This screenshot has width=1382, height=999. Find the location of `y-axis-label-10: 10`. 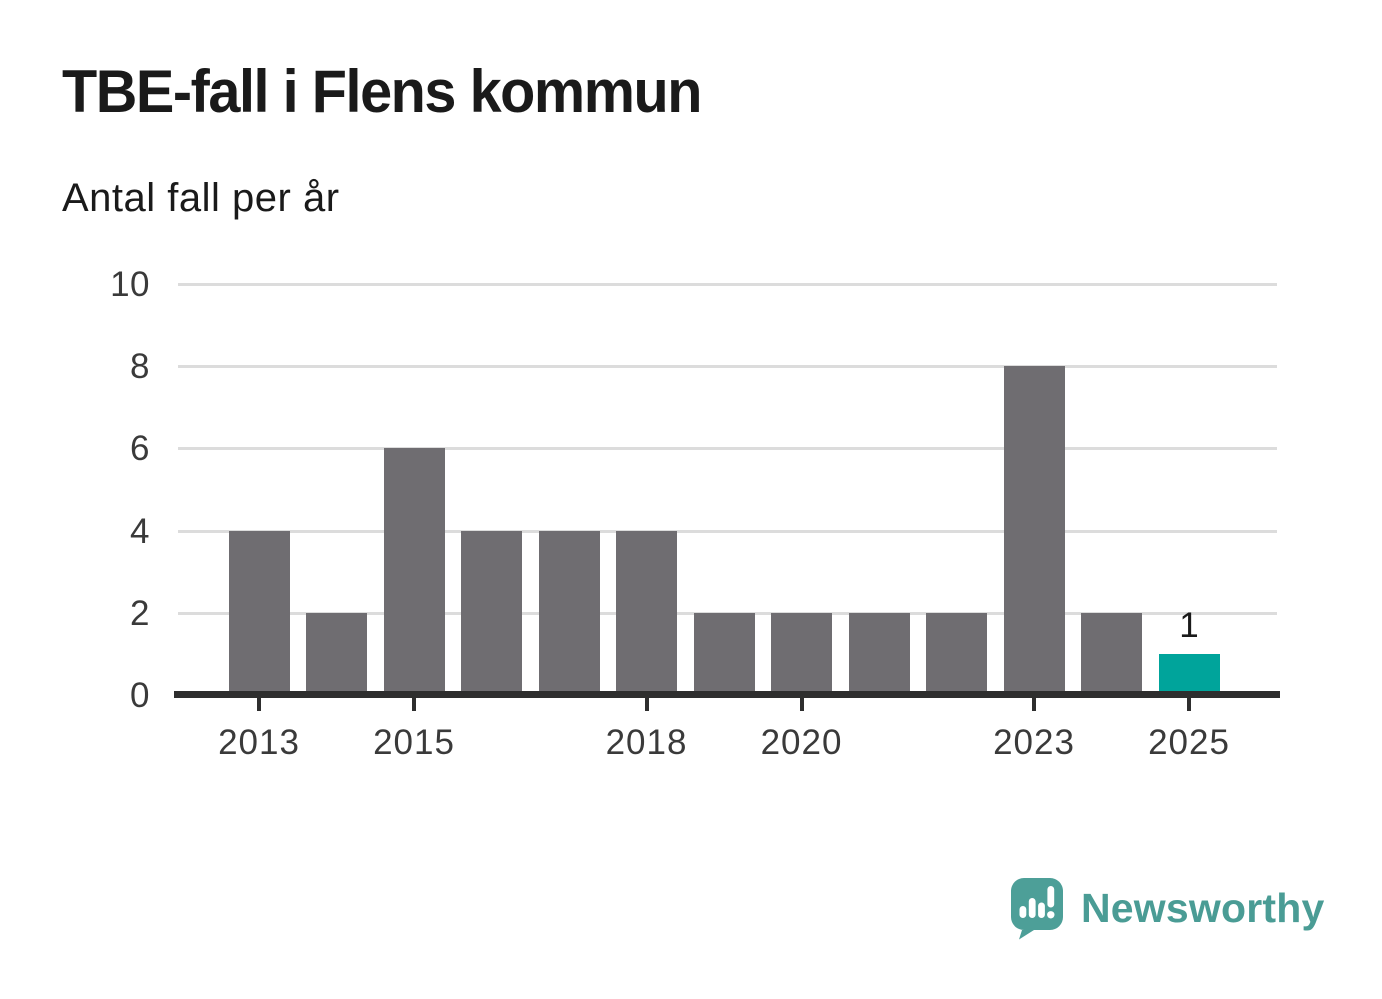

y-axis-label-10: 10 is located at coordinates (130, 284).